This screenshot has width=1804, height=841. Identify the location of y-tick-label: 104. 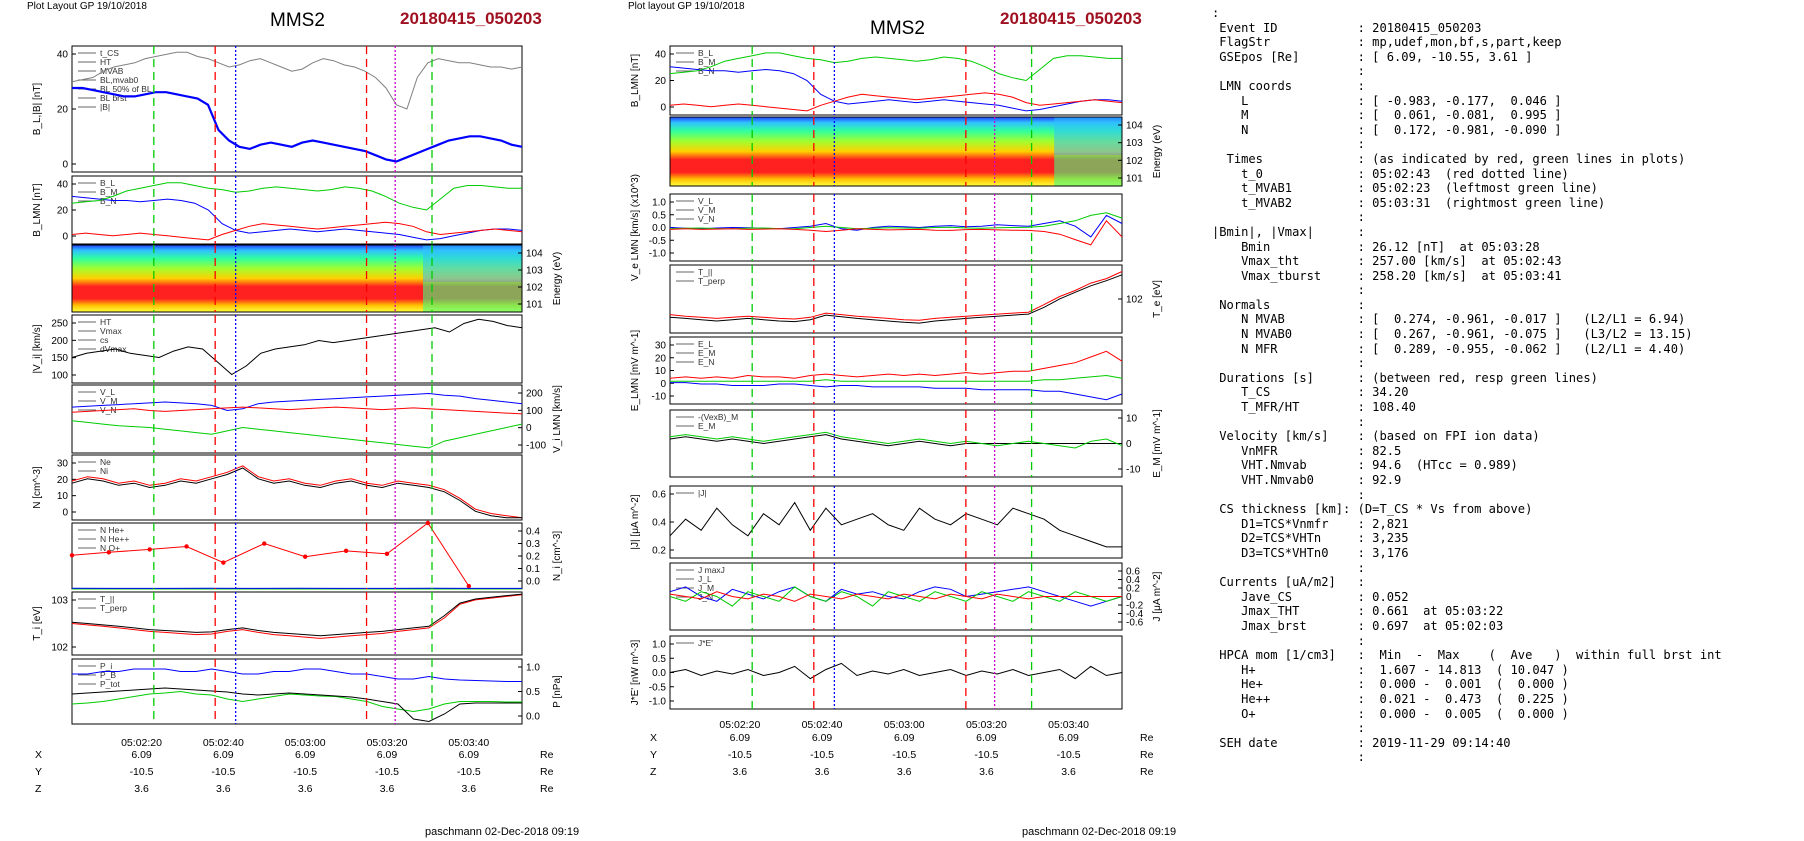
(1134, 126).